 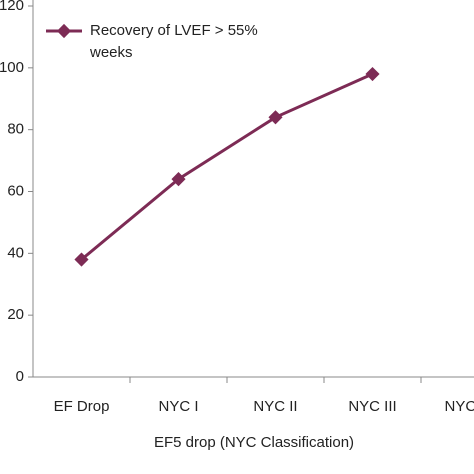 I want to click on y-tick-label: 20, so click(x=15, y=314).